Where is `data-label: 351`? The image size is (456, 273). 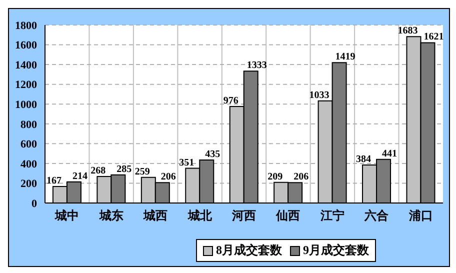 data-label: 351 is located at coordinates (186, 162).